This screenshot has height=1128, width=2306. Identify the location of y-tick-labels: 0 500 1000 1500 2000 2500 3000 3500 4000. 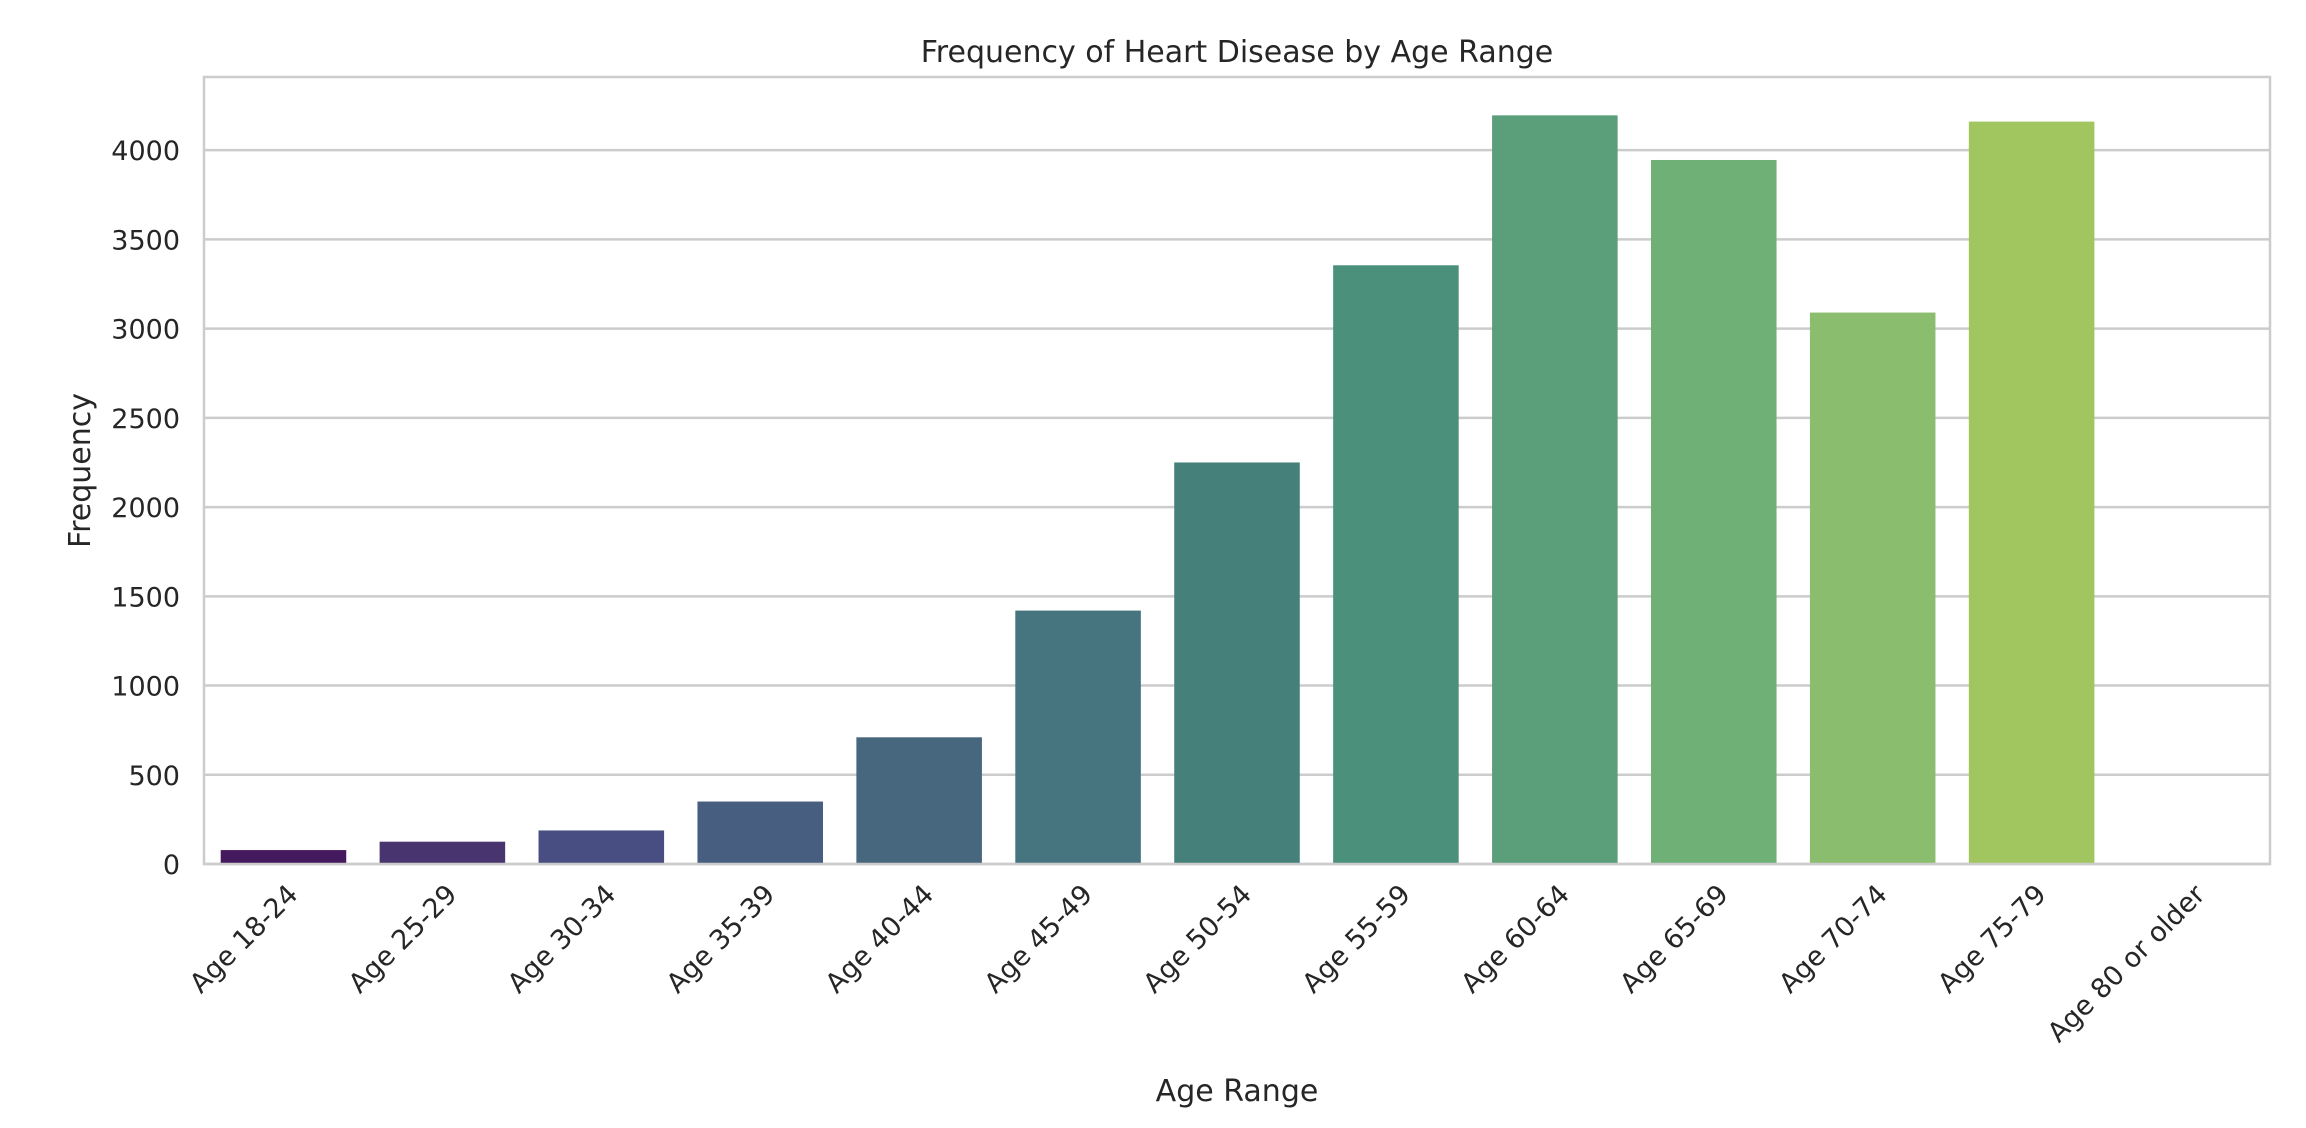
(145, 508).